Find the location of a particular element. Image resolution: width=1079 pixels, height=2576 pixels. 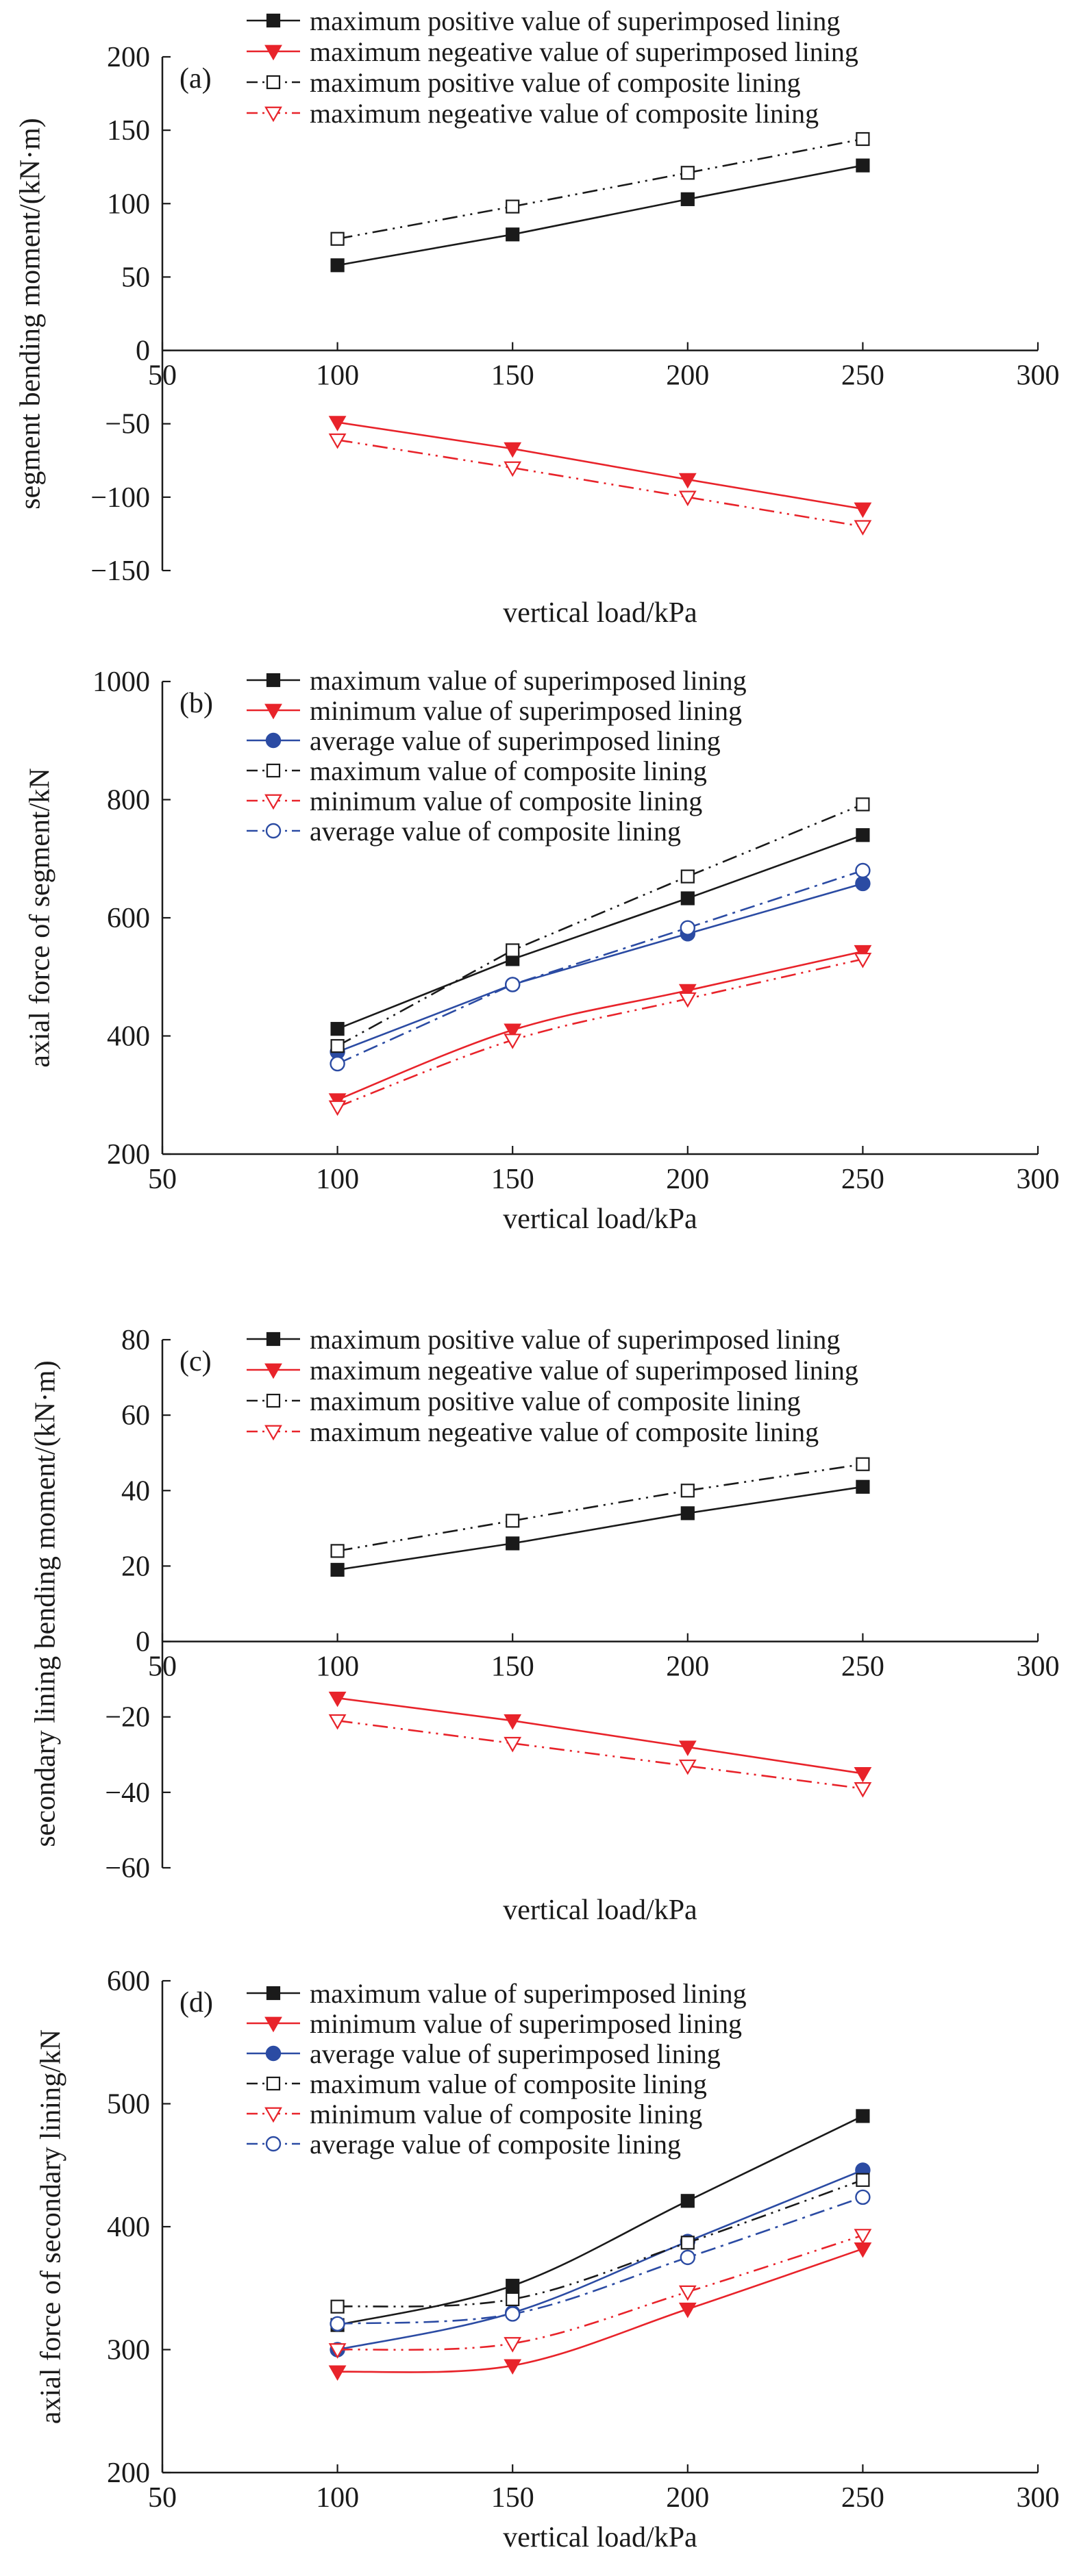

y-tick-label: 150 is located at coordinates (128, 131).